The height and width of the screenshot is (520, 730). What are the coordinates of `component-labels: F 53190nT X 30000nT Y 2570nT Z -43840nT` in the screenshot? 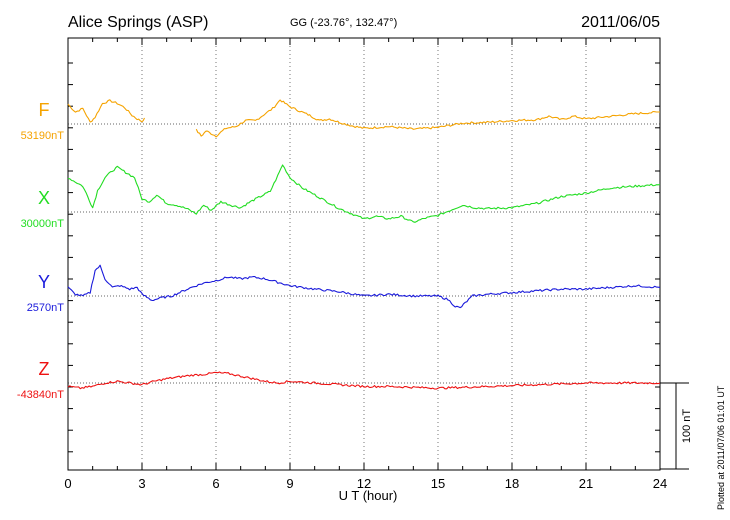 It's located at (40, 250).